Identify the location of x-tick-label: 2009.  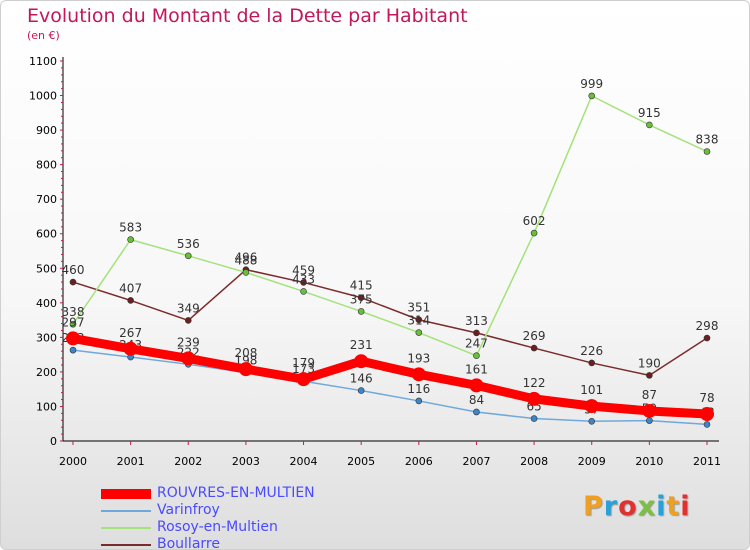
(592, 461).